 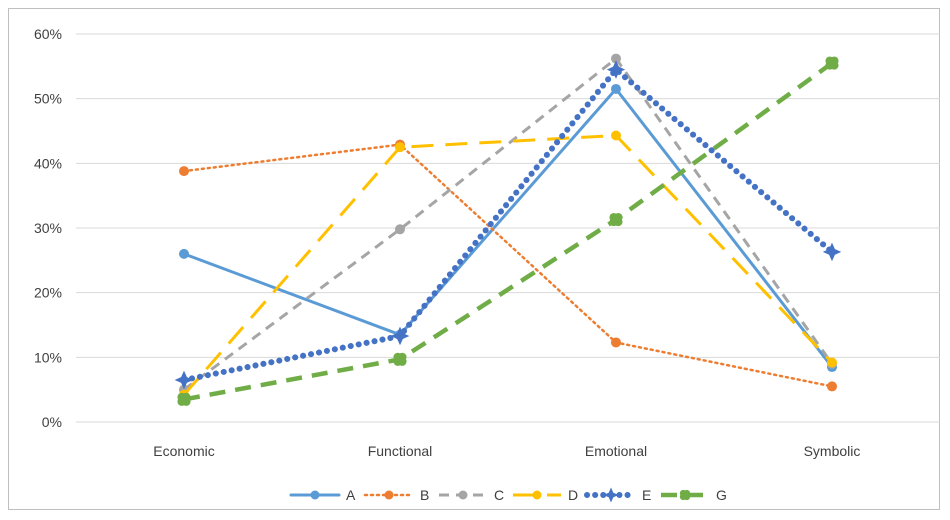 I want to click on legend-label: B, so click(x=424, y=495).